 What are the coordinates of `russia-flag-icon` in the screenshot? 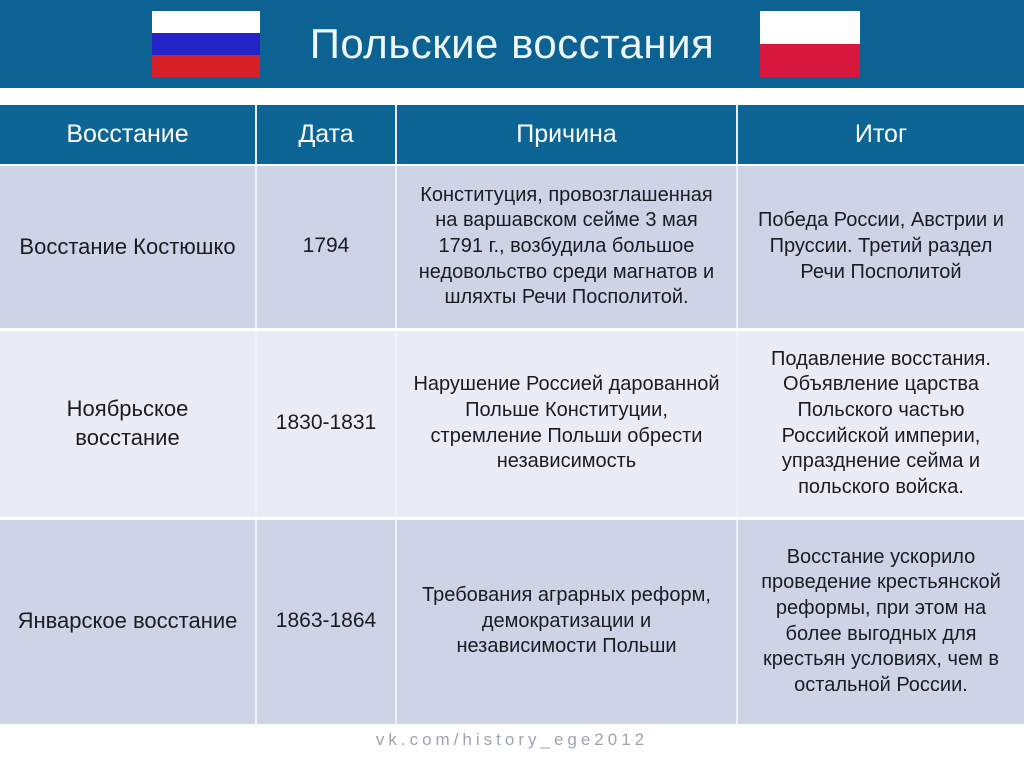 It's located at (206, 44).